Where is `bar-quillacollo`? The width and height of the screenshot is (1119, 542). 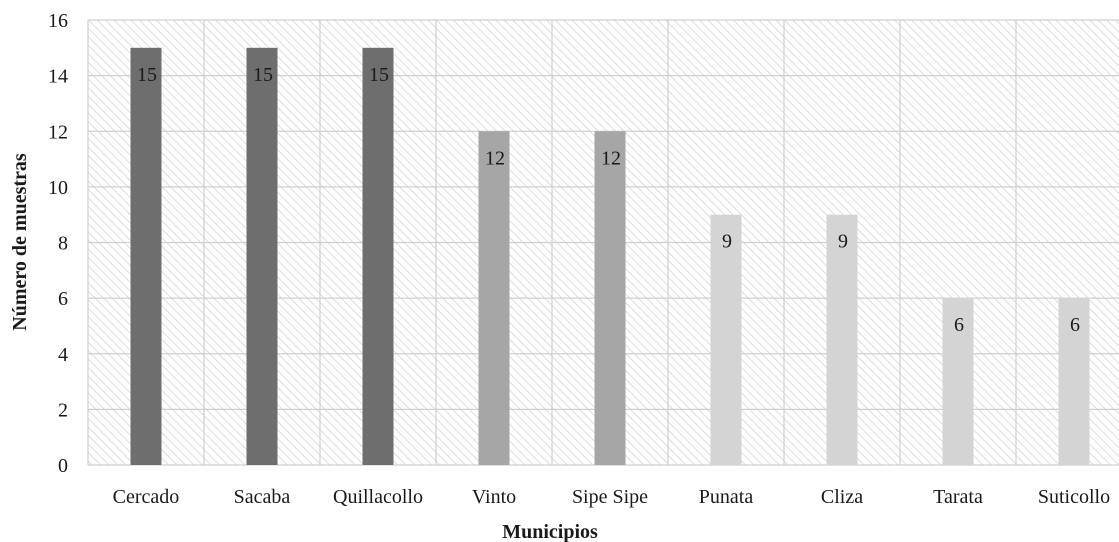 bar-quillacollo is located at coordinates (378, 256).